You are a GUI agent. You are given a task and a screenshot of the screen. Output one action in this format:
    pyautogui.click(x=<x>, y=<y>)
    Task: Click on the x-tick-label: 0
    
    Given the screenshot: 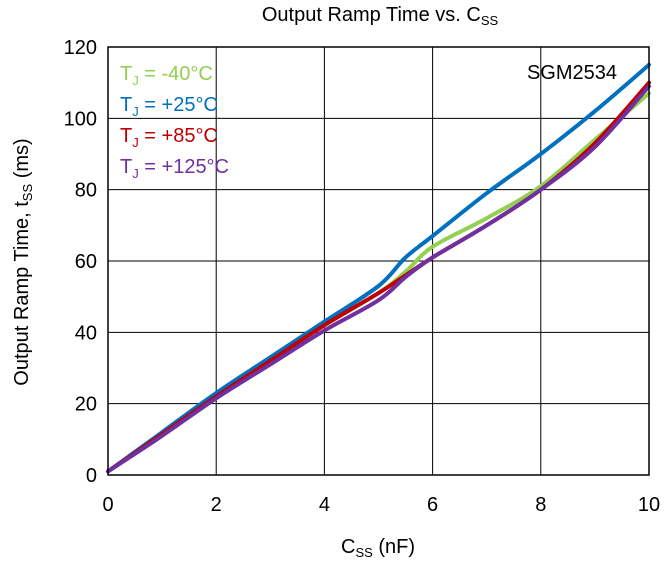 What is the action you would take?
    pyautogui.click(x=107, y=505)
    